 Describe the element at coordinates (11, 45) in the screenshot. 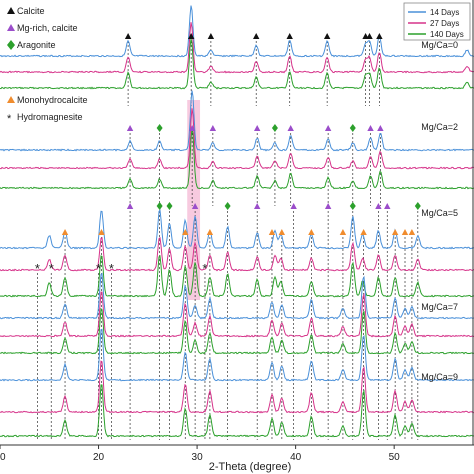

I see `aragonite-legend-marker` at that location.